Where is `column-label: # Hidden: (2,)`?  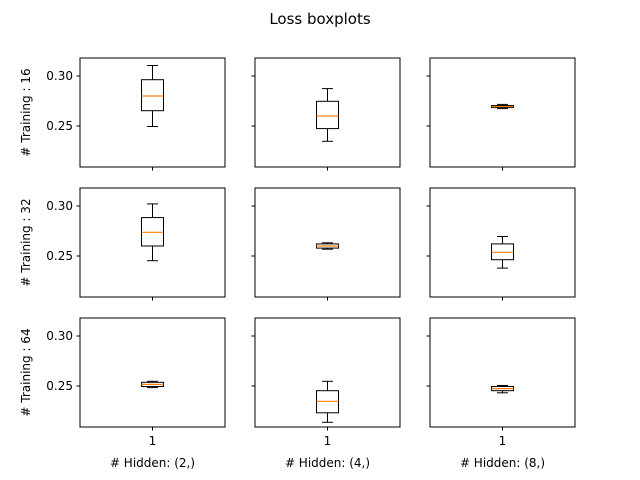 column-label: # Hidden: (2,) is located at coordinates (152, 463).